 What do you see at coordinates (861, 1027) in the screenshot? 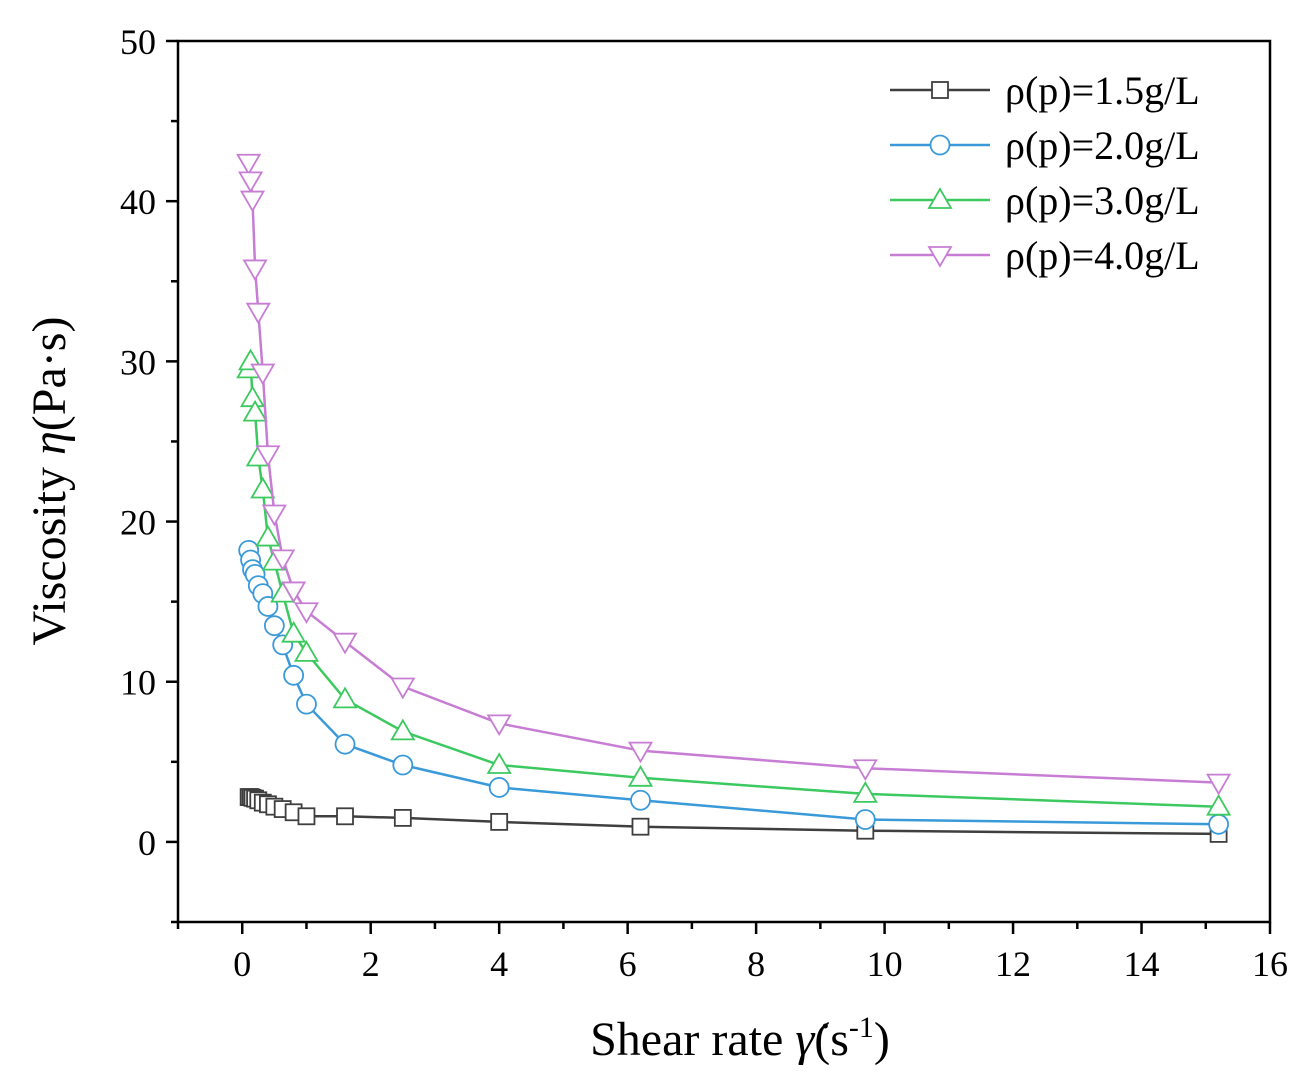
I see `x-axis-label-unit-exp: -1` at bounding box center [861, 1027].